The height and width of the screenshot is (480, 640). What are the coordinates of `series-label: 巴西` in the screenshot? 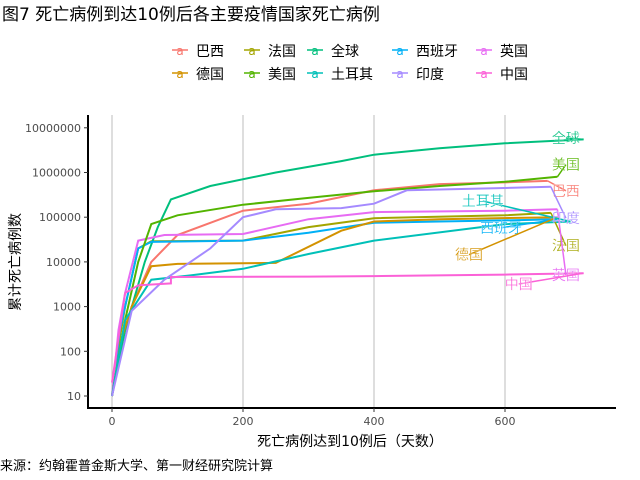 It's located at (566, 192).